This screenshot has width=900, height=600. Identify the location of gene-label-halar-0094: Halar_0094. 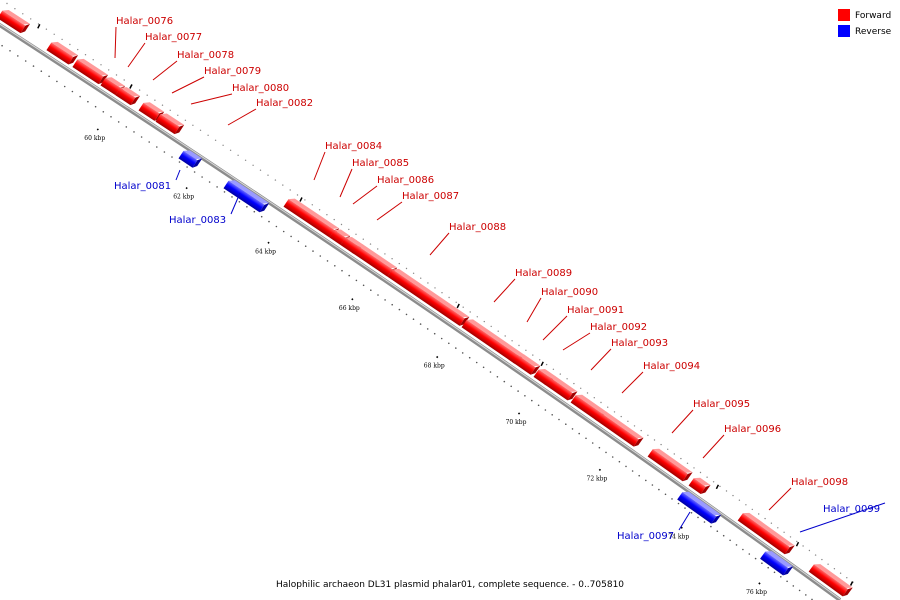
(671, 366).